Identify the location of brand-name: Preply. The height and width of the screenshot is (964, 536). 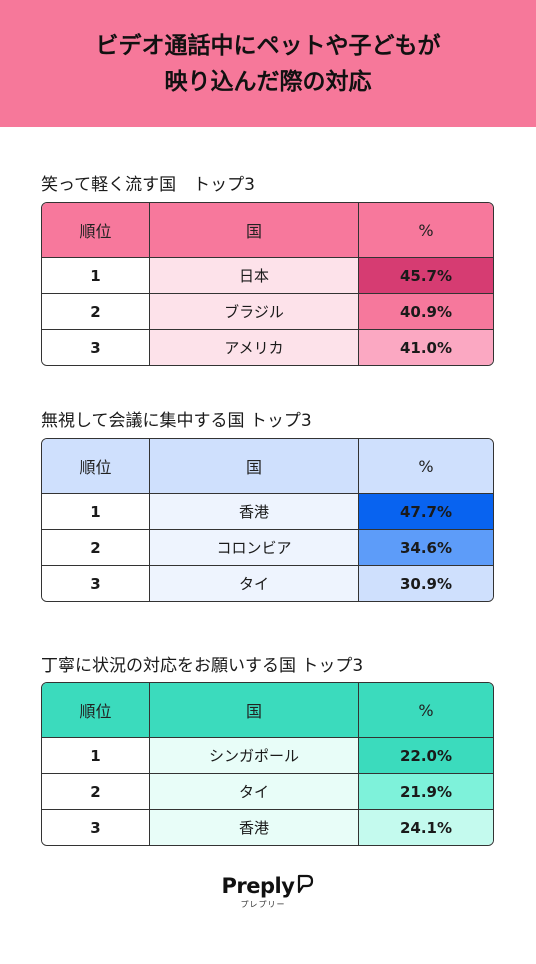
(258, 886).